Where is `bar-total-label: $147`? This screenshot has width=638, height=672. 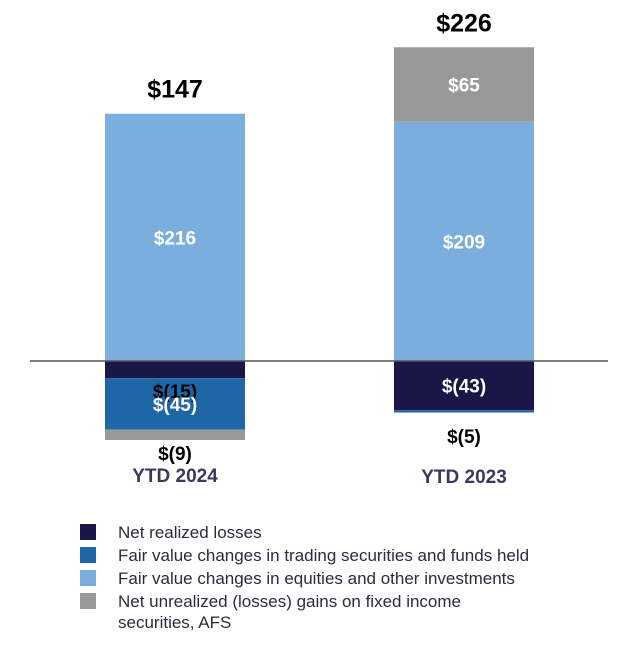
bar-total-label: $147 is located at coordinates (175, 90).